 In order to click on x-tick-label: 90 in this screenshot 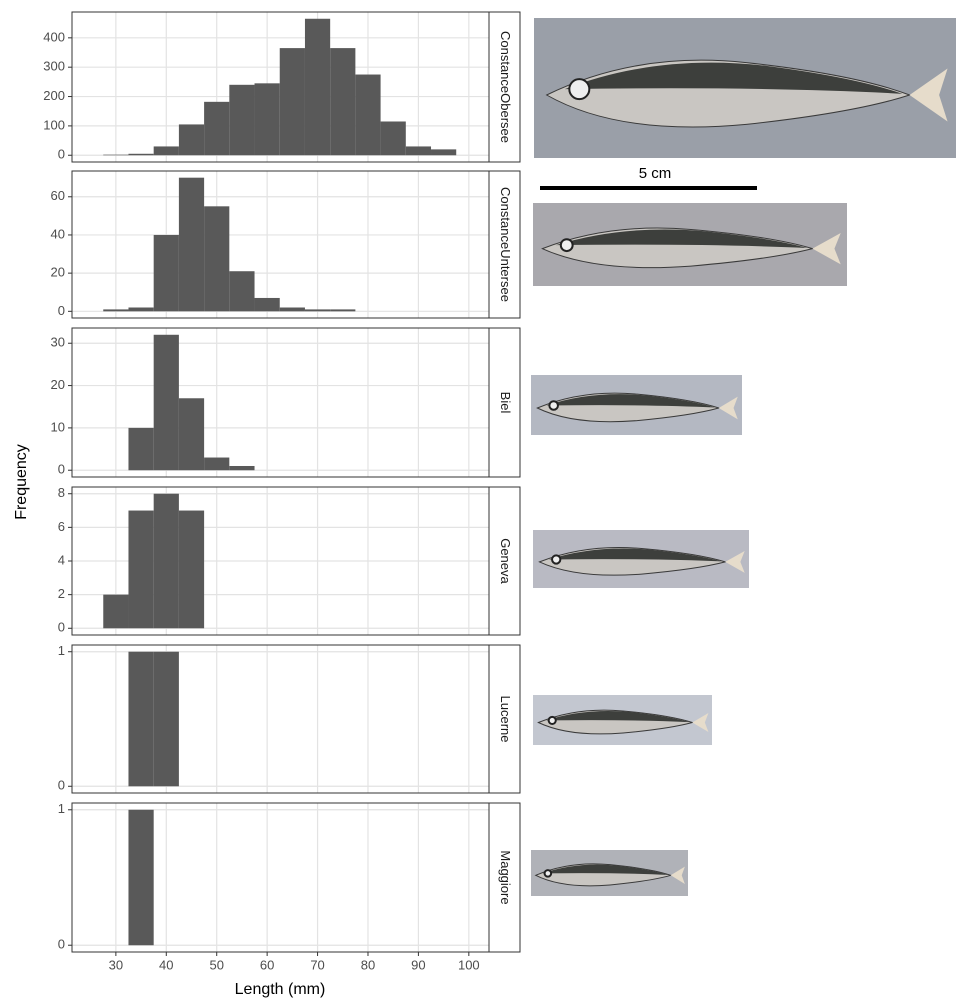, I will do `click(418, 964)`.